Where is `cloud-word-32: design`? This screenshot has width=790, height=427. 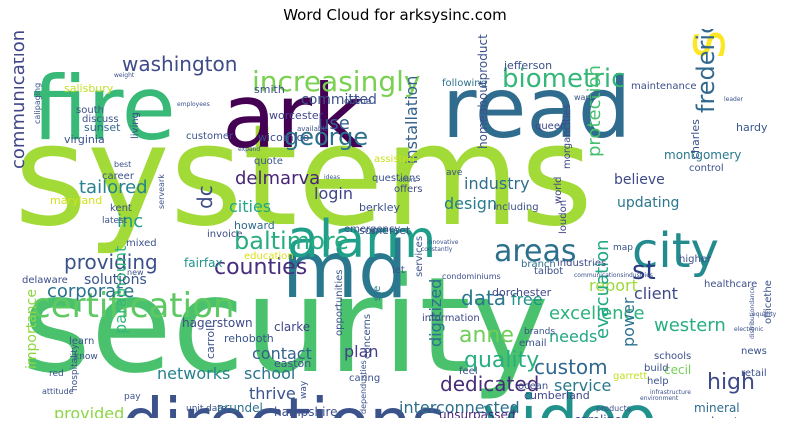
cloud-word-32: design is located at coordinates (470, 203).